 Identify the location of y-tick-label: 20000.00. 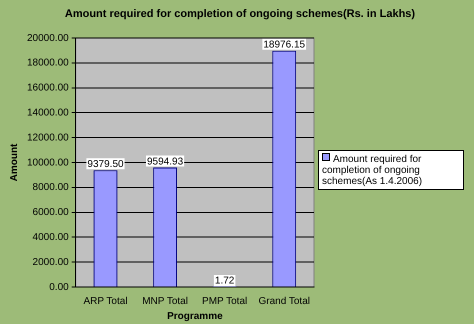
(48, 38).